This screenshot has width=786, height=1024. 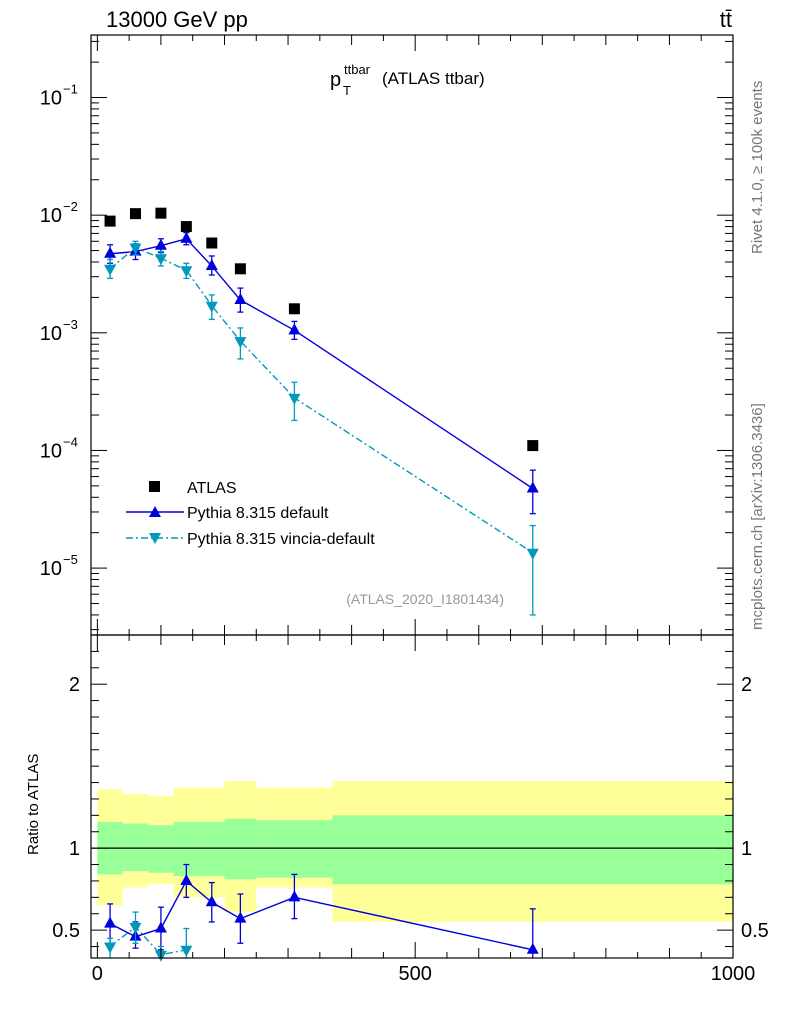 I want to click on ratio-y-tick-label: 2, so click(x=74, y=685).